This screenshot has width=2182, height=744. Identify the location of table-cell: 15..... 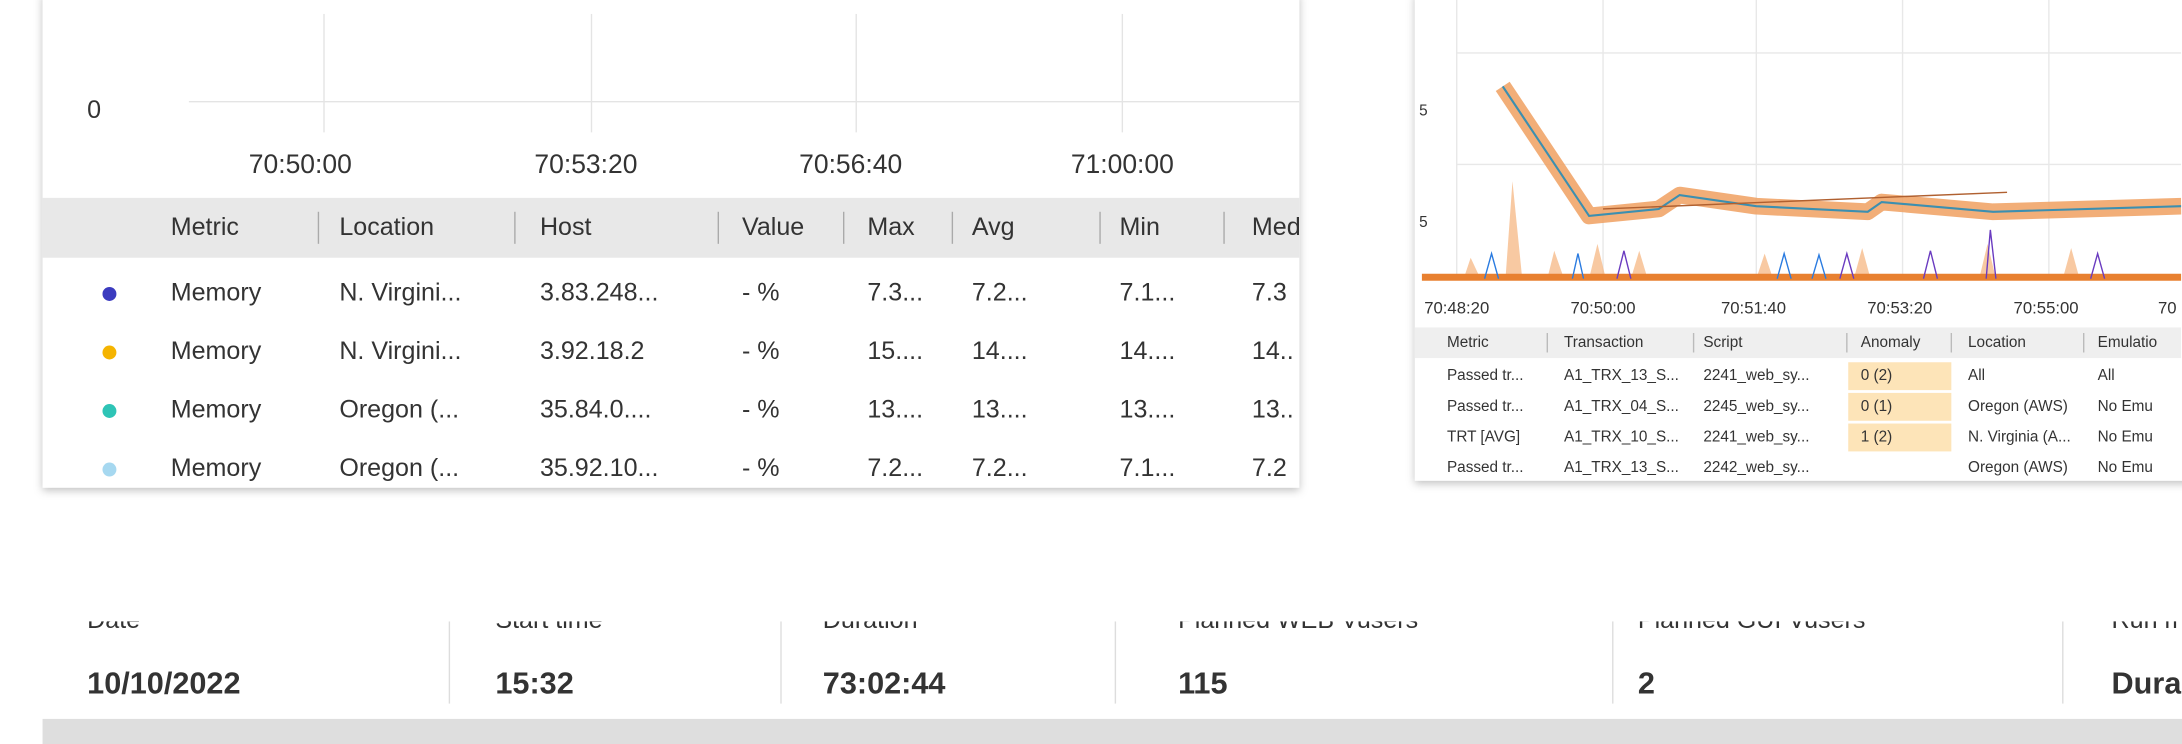
(895, 351).